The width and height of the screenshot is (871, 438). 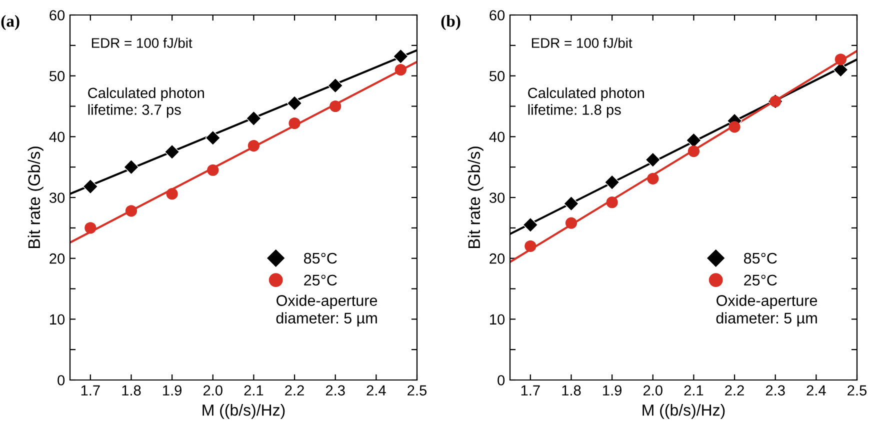 What do you see at coordinates (450, 22) in the screenshot?
I see `text: (b)` at bounding box center [450, 22].